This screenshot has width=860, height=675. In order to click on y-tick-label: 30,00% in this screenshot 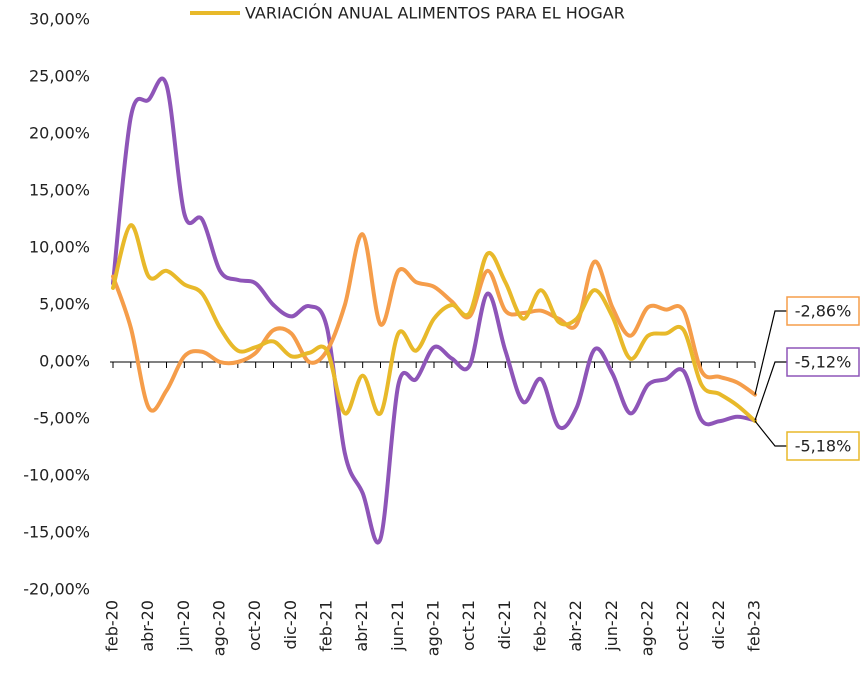, I will do `click(59, 19)`.